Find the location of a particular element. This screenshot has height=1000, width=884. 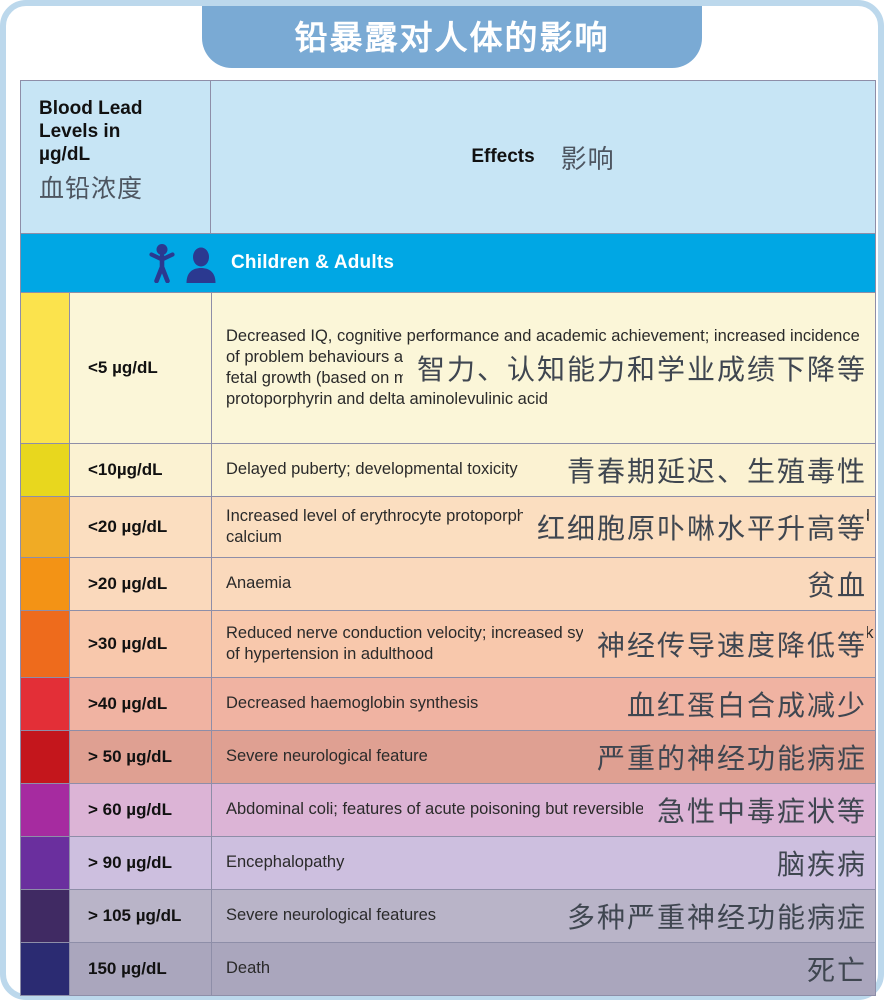

blood-lead-level-cell: <10µg/dL is located at coordinates (141, 470).